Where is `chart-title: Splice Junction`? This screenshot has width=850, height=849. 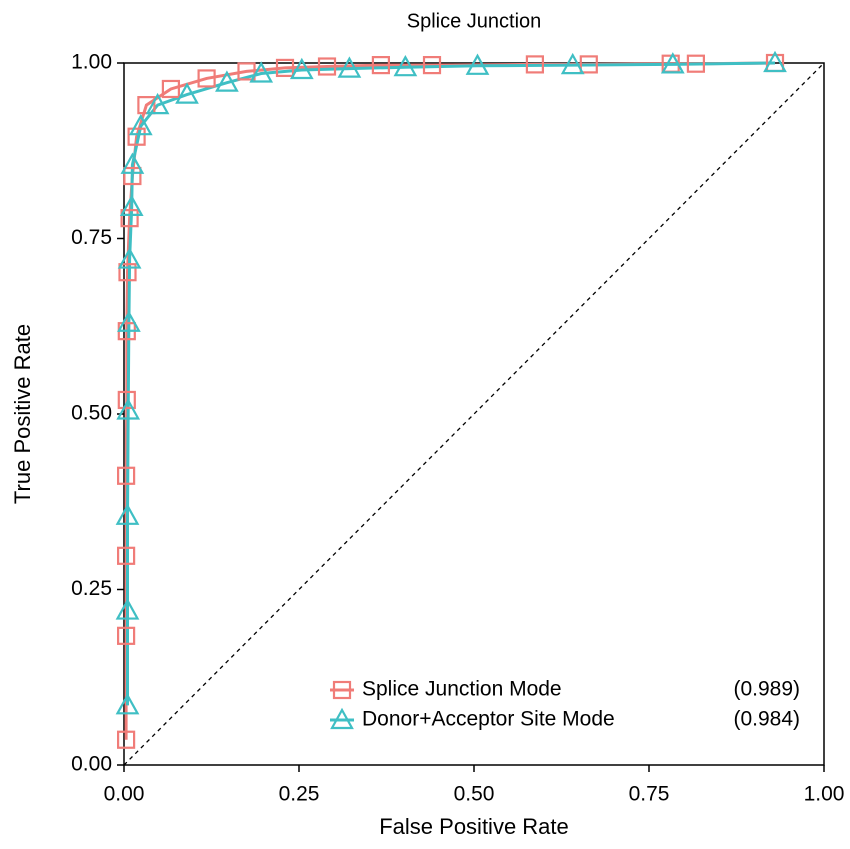
chart-title: Splice Junction is located at coordinates (474, 21).